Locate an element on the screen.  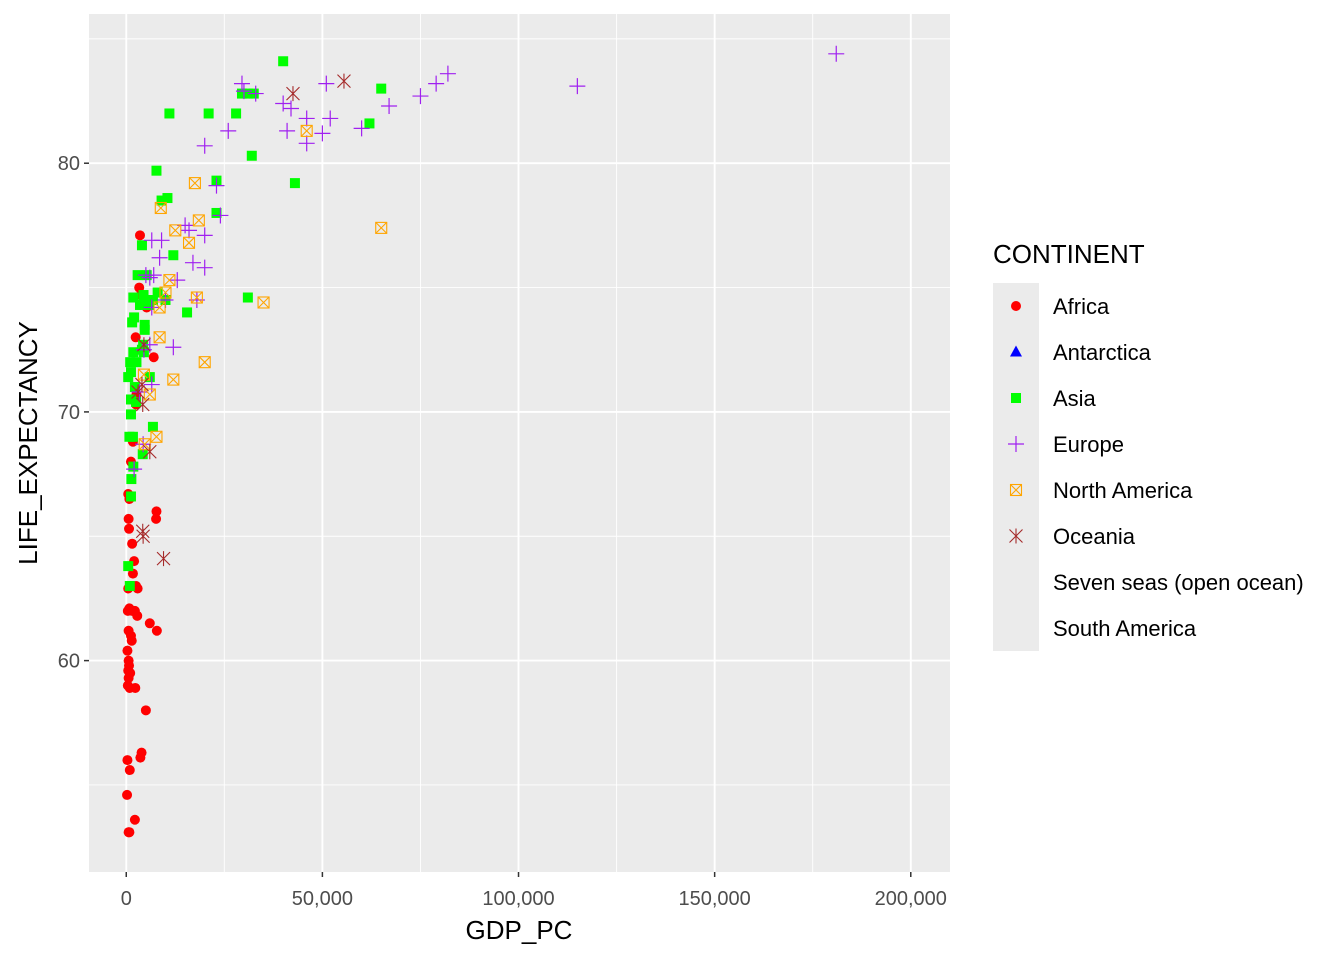
x-axis-title: GDP_PC is located at coordinates (519, 930).